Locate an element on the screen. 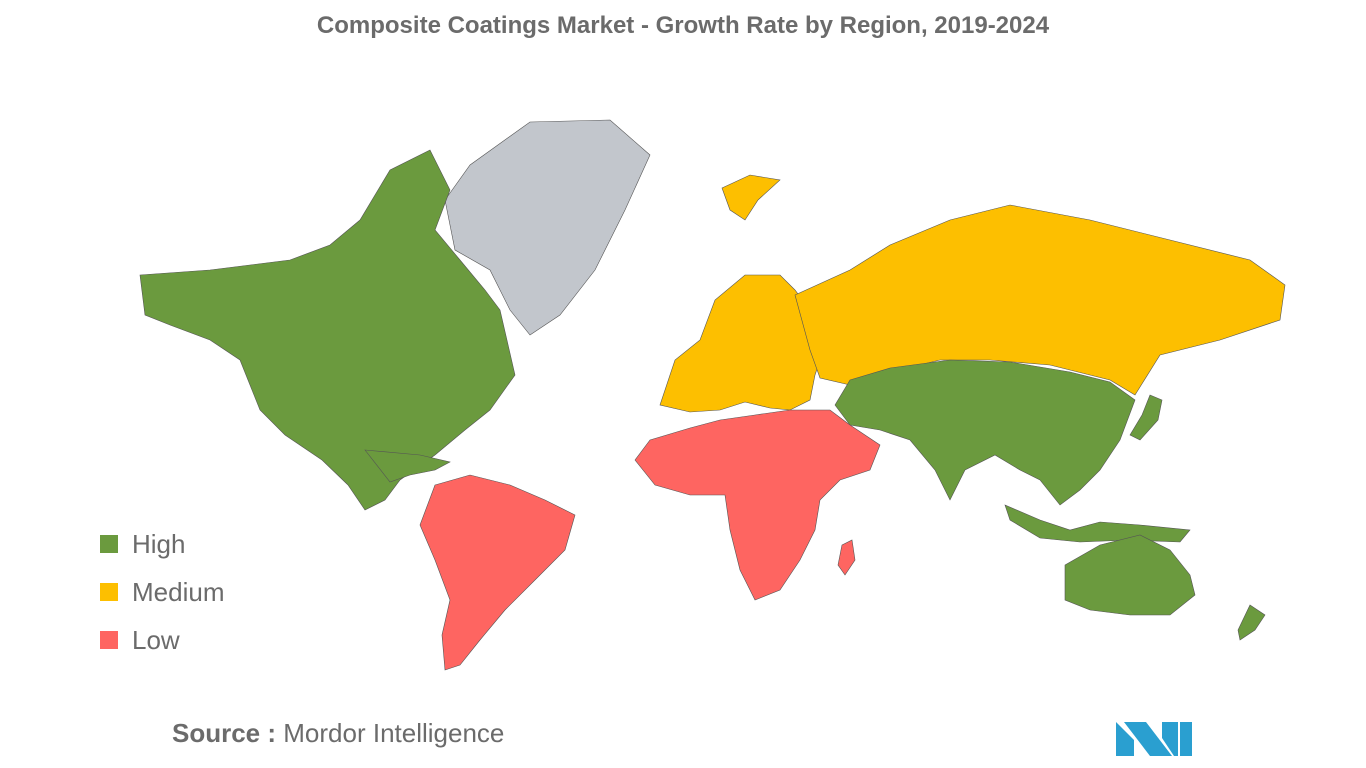 This screenshot has height=768, width=1366. legend-label-low: Low is located at coordinates (156, 639).